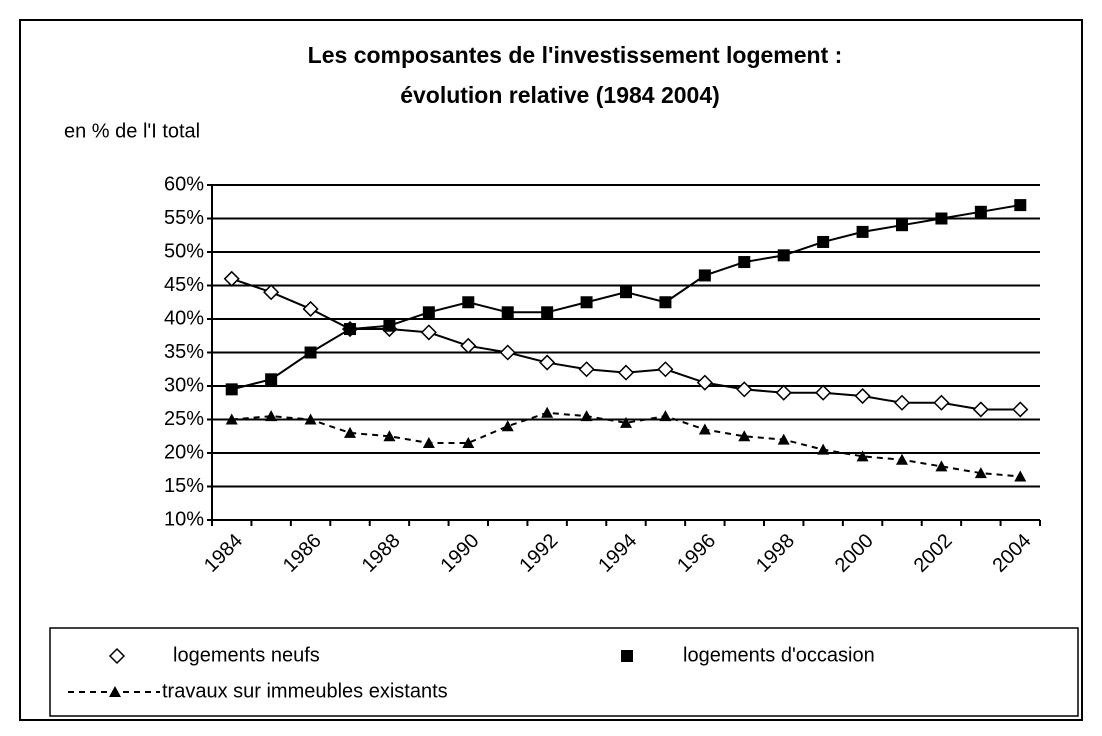 The width and height of the screenshot is (1102, 736). What do you see at coordinates (775, 553) in the screenshot?
I see `x-tick-label: 1998` at bounding box center [775, 553].